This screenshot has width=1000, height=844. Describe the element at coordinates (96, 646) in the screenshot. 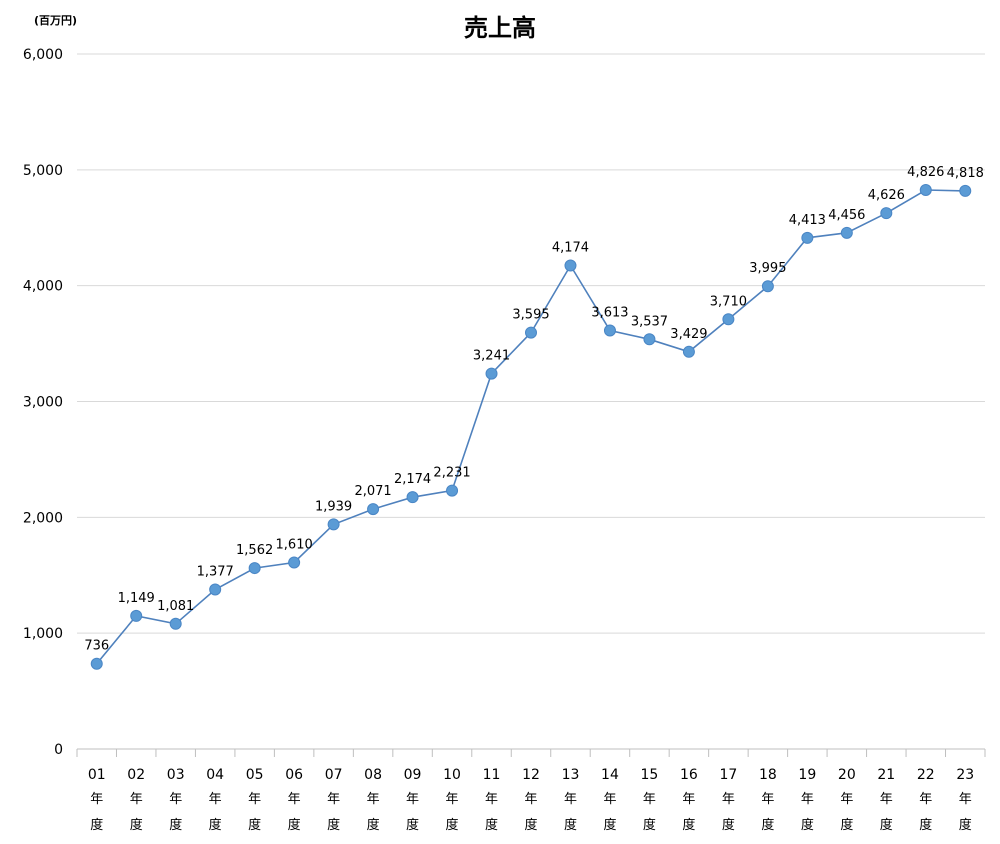

I see `data-label: 736` at that location.